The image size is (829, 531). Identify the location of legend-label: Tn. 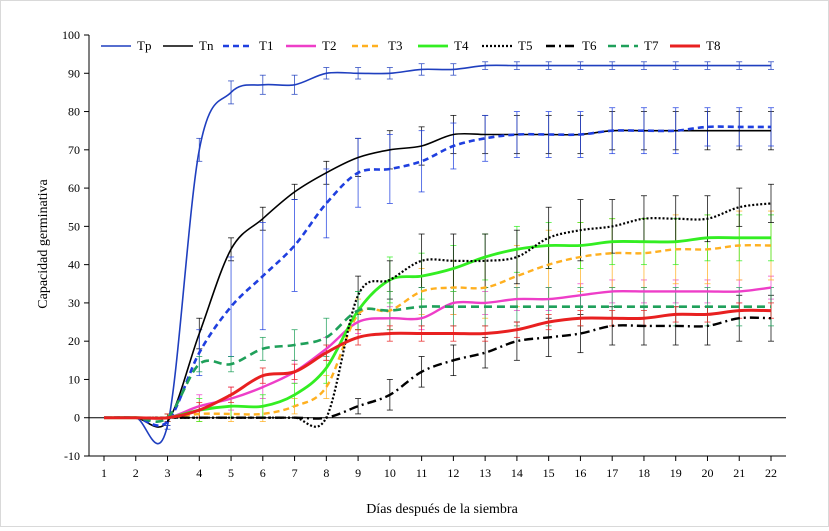
(206, 45).